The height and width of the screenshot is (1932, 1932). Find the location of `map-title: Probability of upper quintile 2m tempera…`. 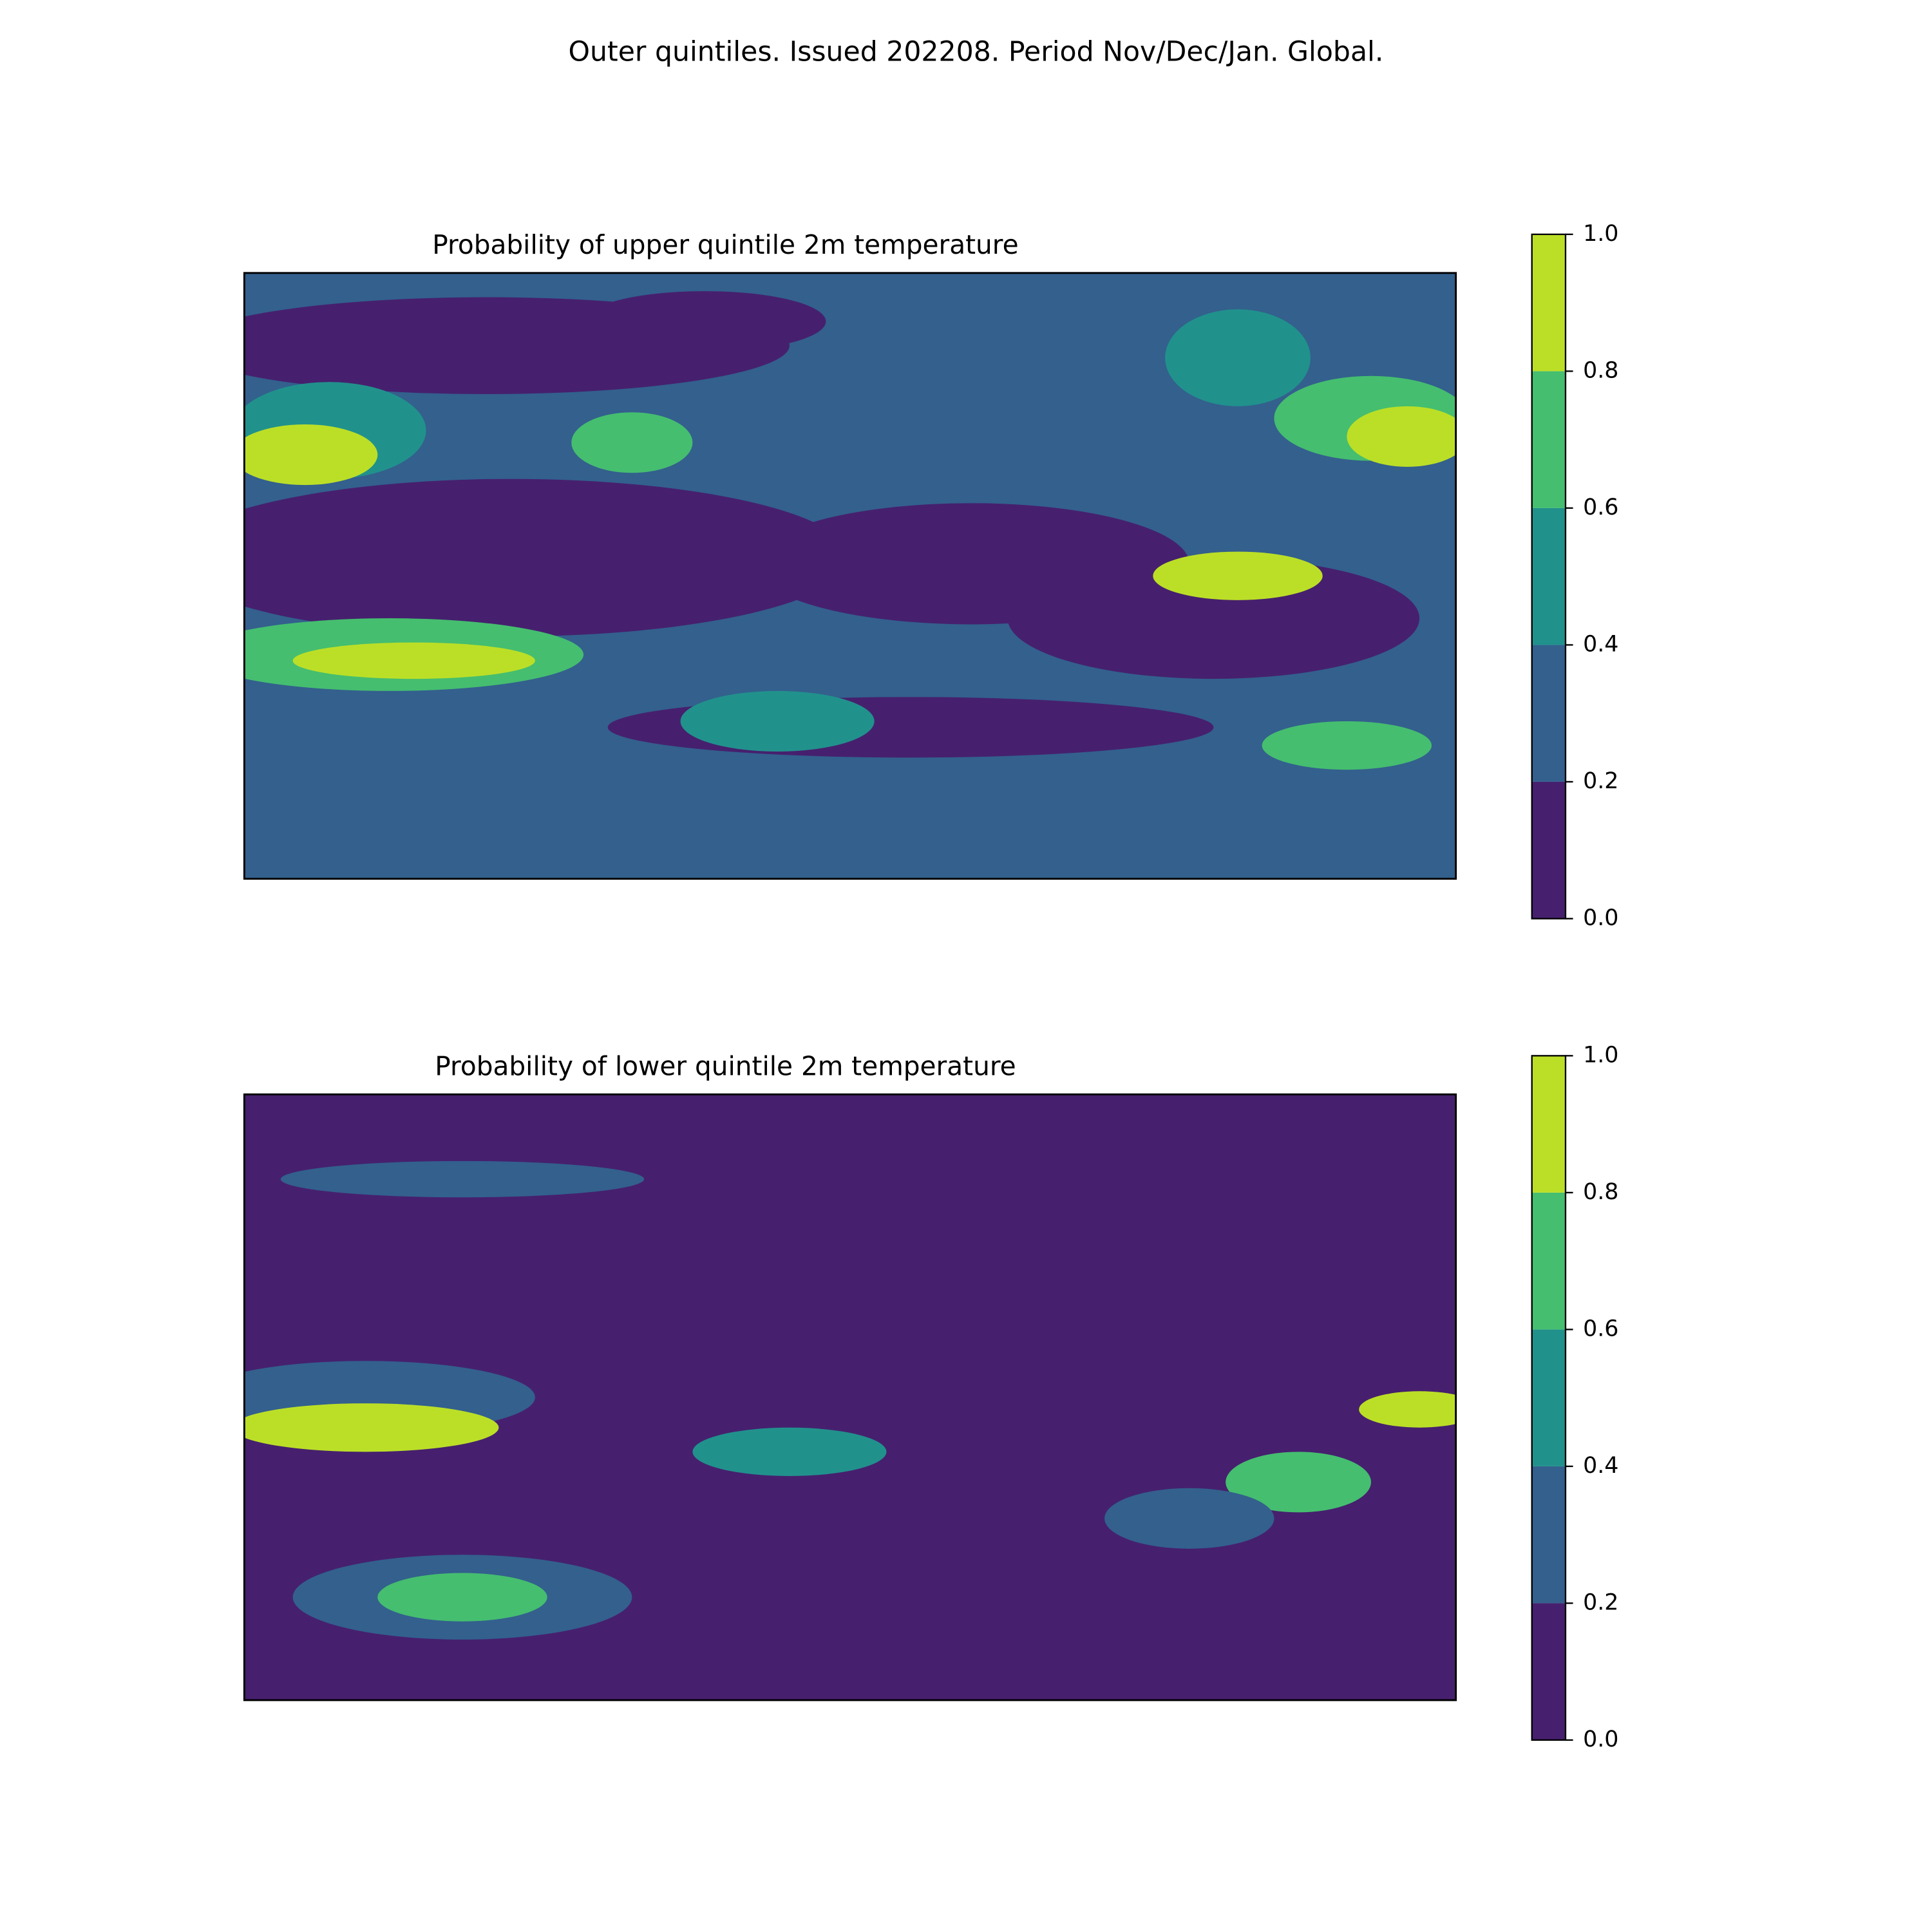

map-title: Probability of upper quintile 2m tempera… is located at coordinates (725, 245).